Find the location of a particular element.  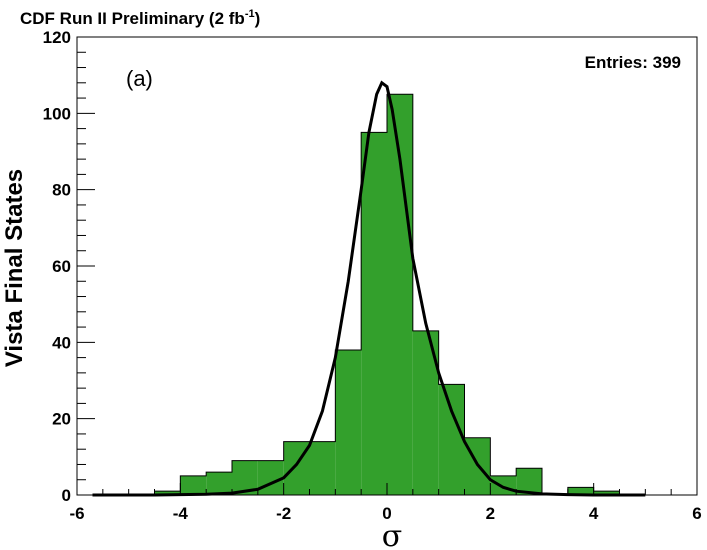

x-axis-ticks: -6 -4 -2 0 2 4 6 is located at coordinates (385, 503).